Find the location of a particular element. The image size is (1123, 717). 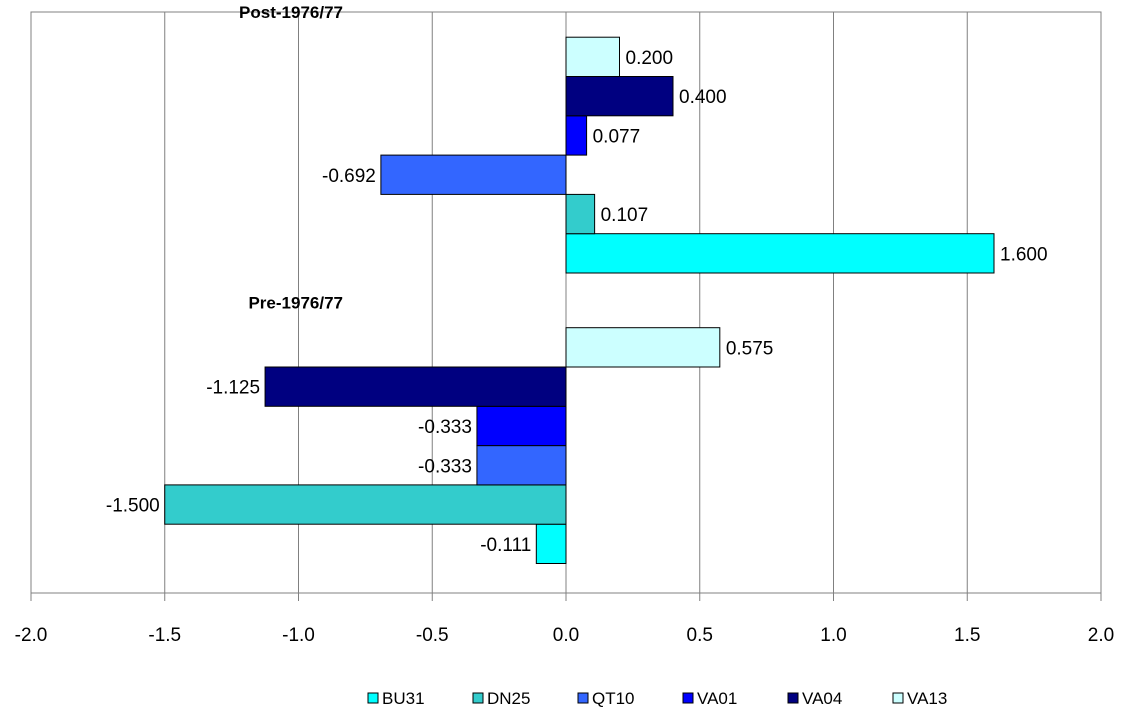

legend-label: VA04 is located at coordinates (822, 698).